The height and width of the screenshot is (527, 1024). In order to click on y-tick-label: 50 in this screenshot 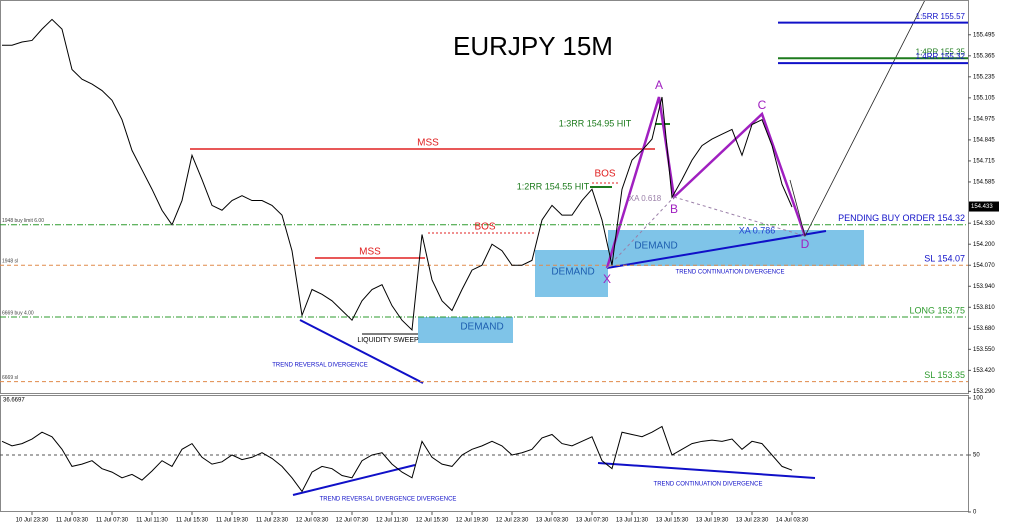, I will do `click(976, 456)`.